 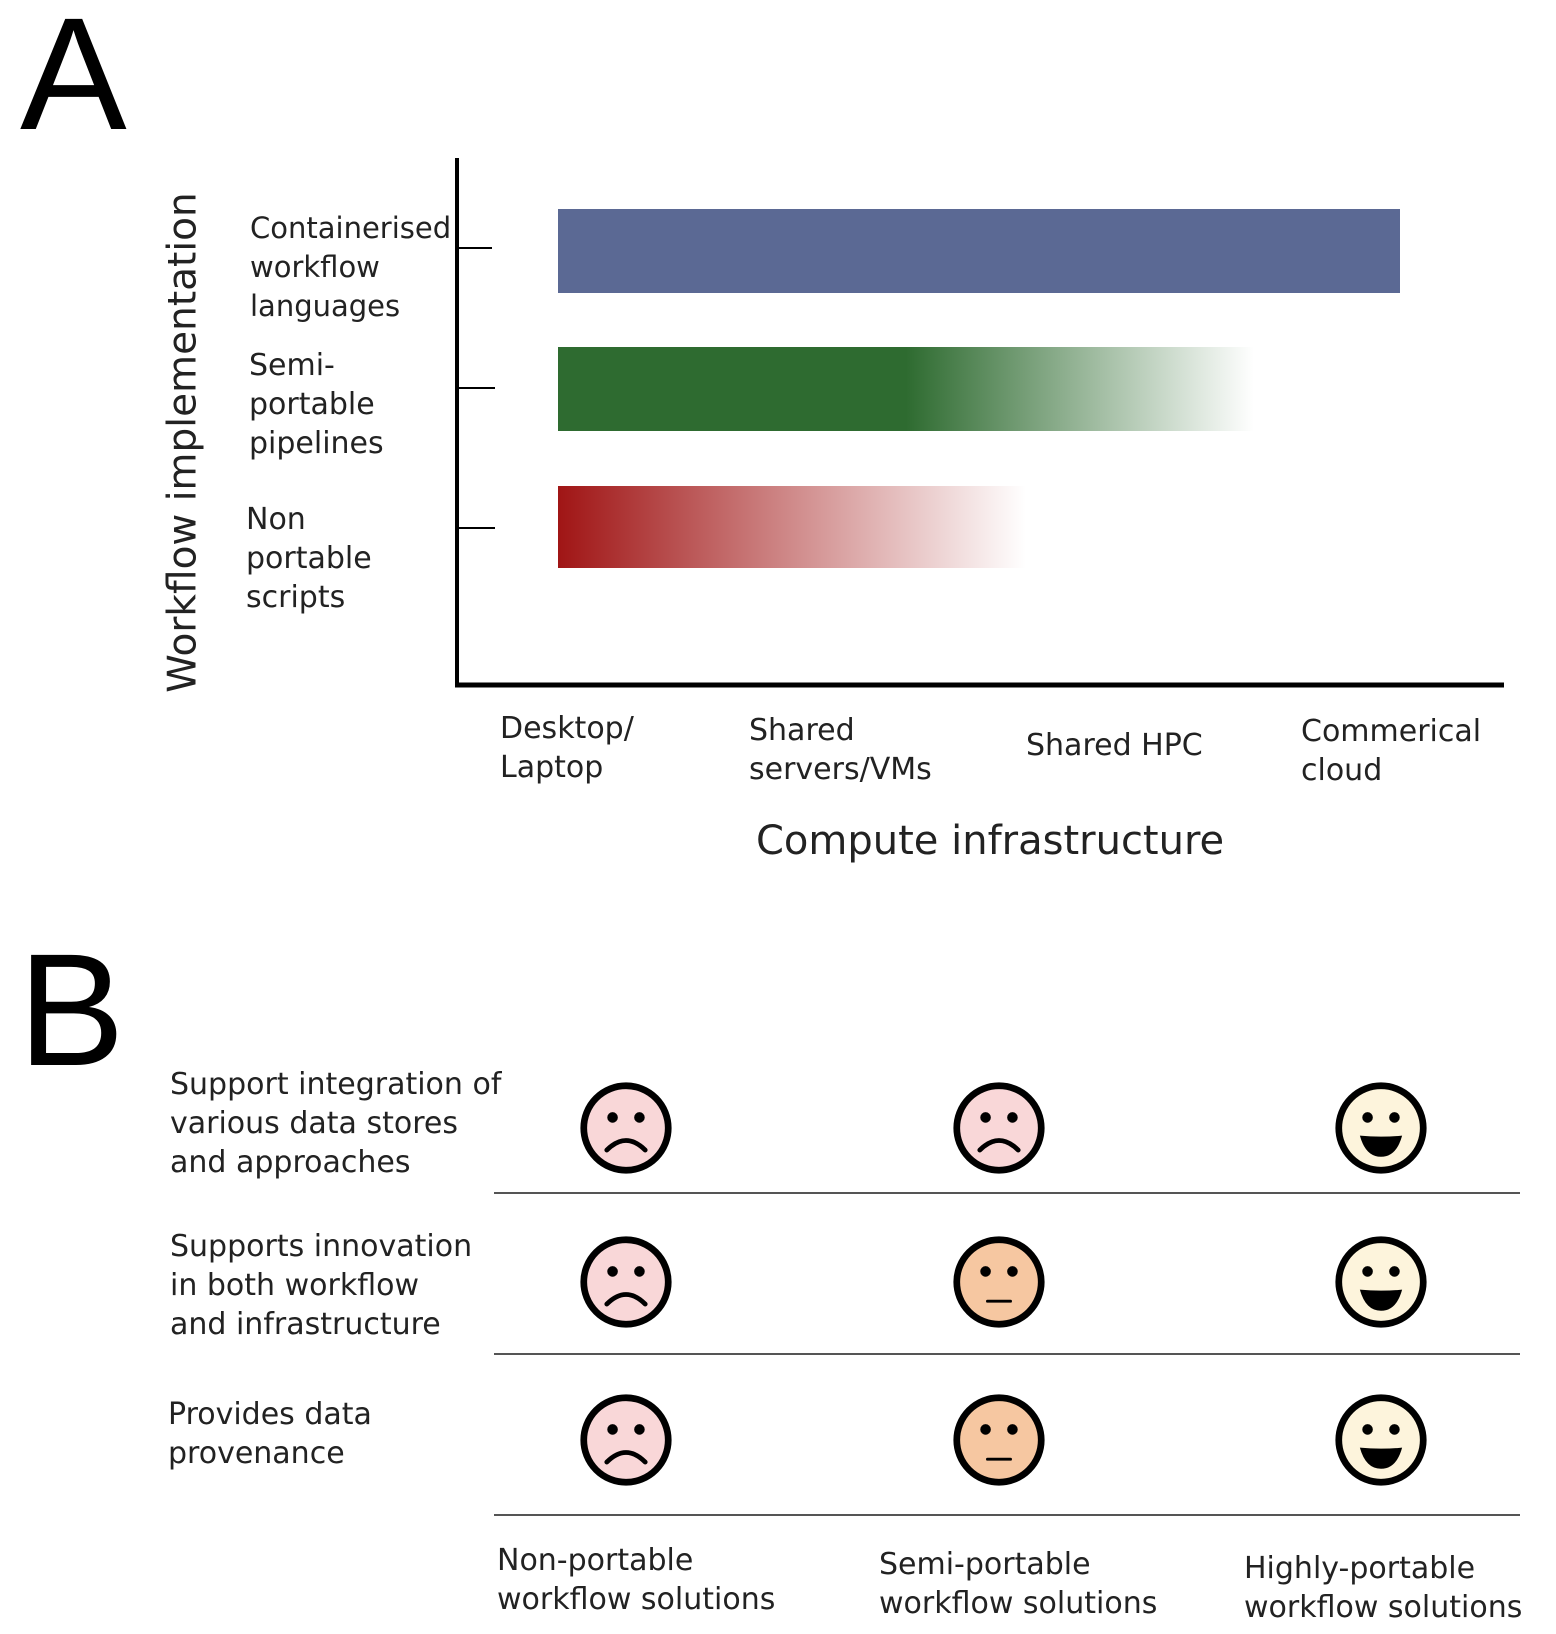 I want to click on column-label-highly-portable: Highly-portable workflow solutions, so click(x=1383, y=1588).